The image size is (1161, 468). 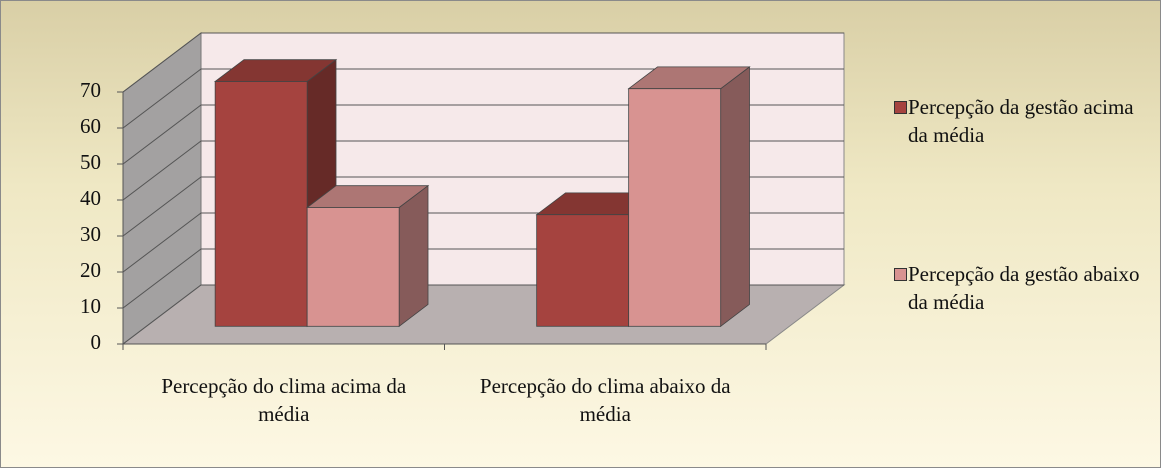 I want to click on legend-item: Percepção da gestão acima da média, so click(x=1021, y=121).